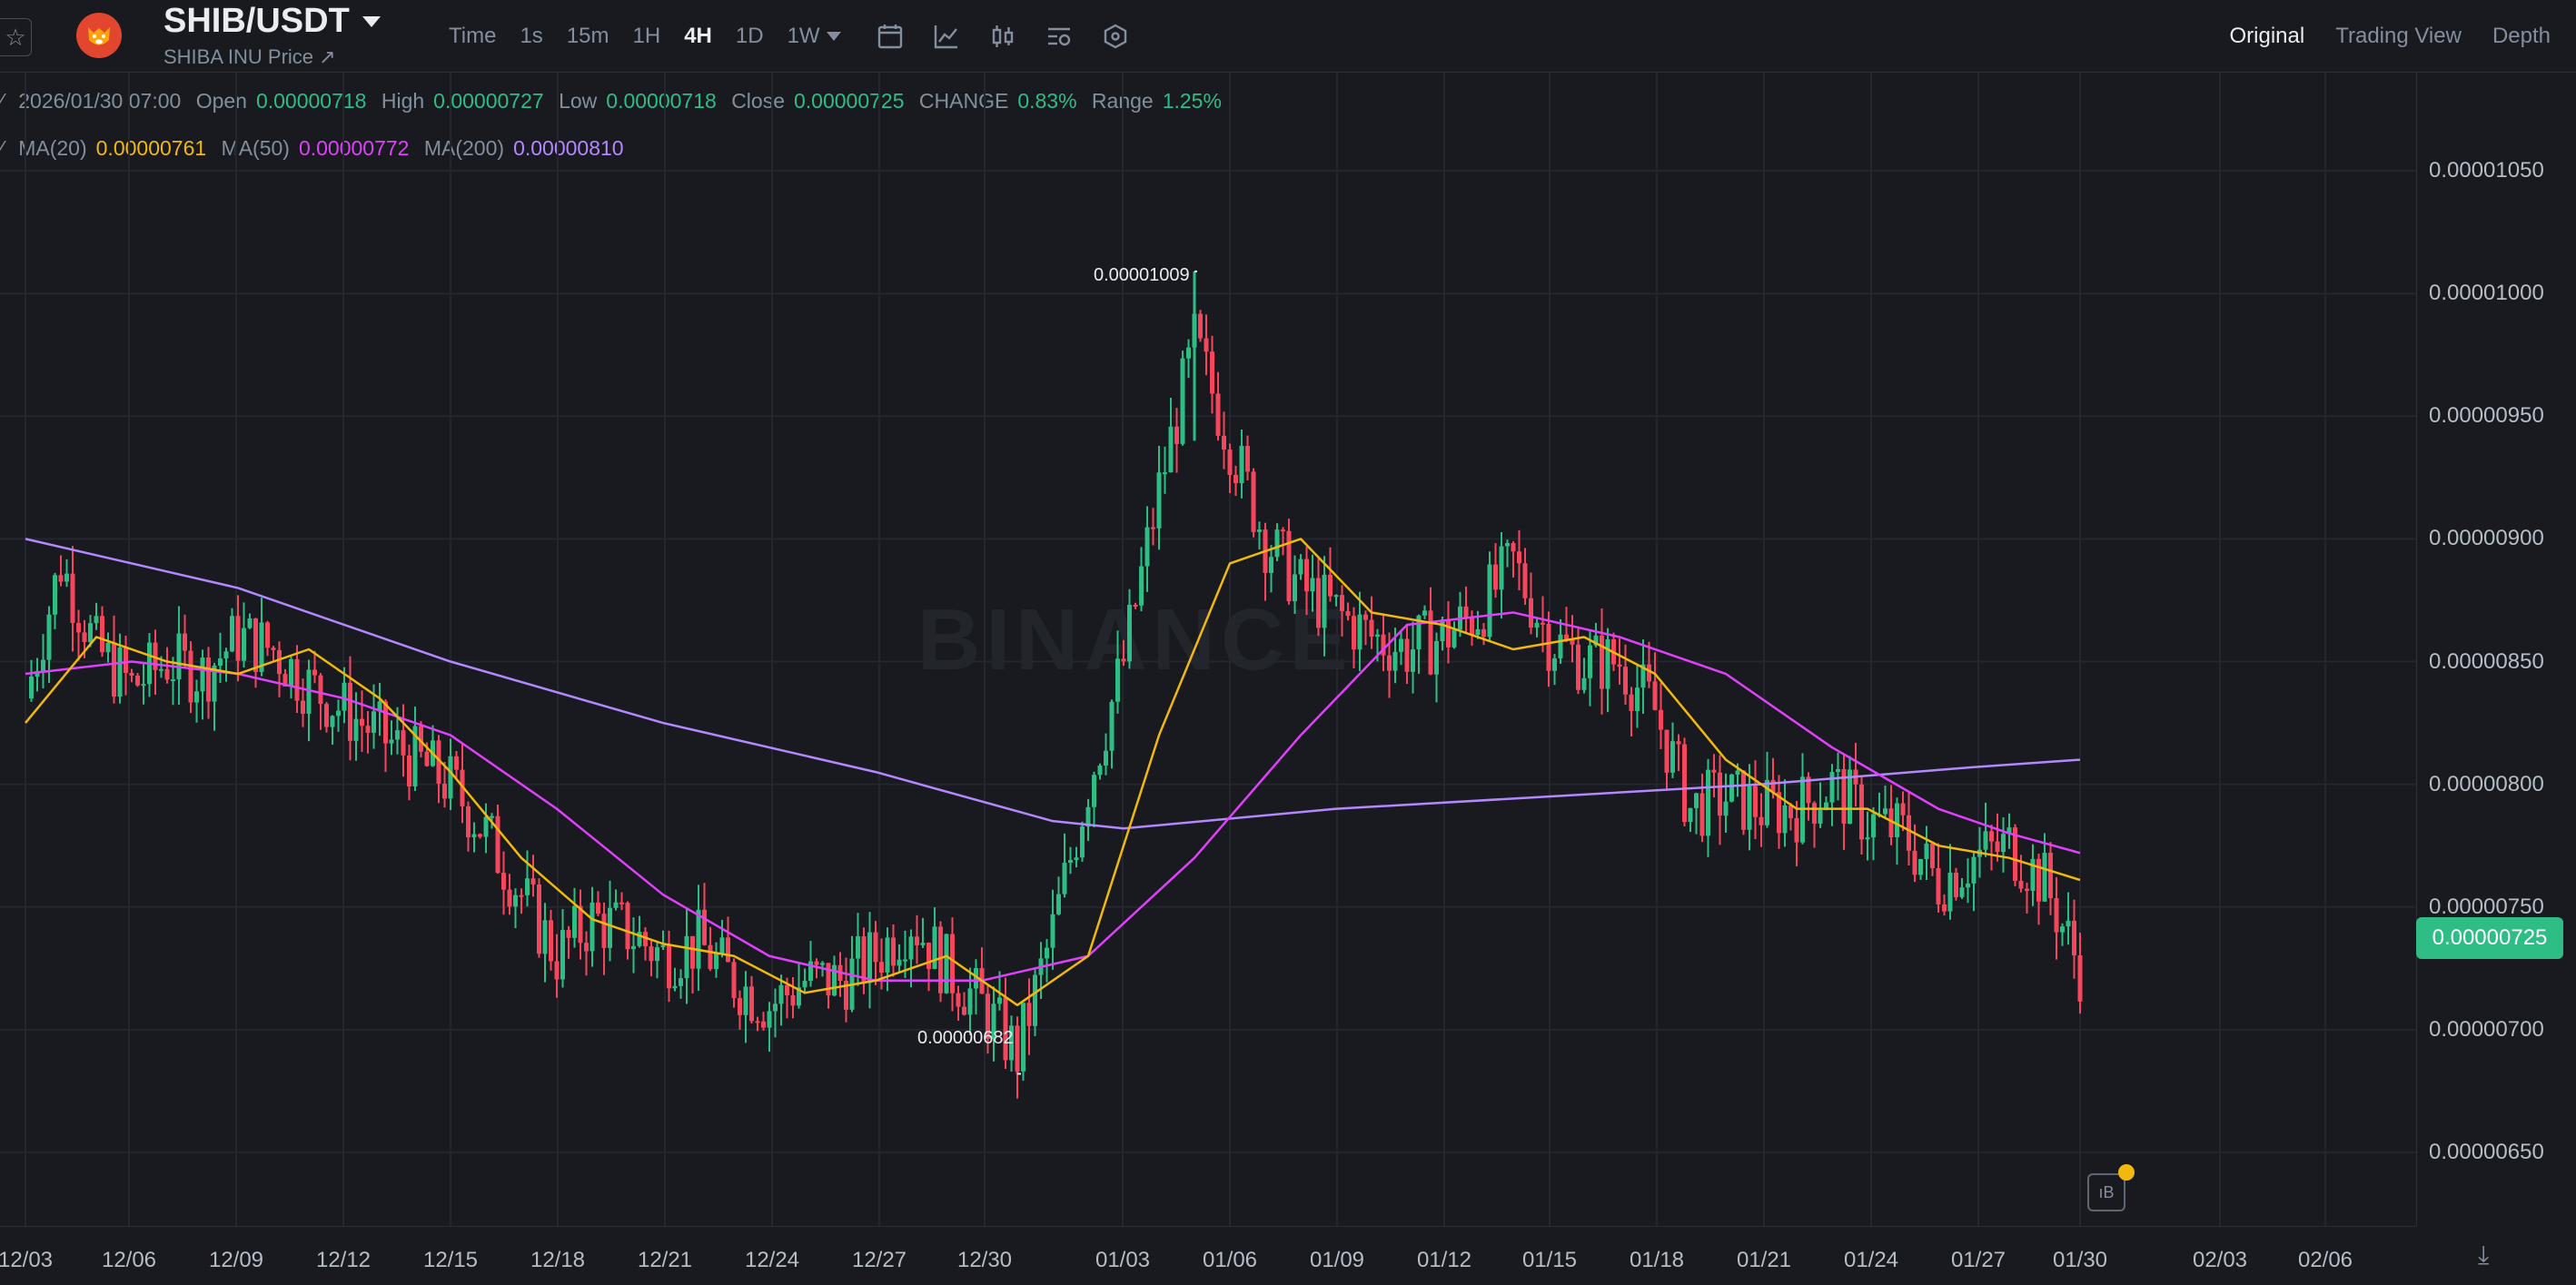 The height and width of the screenshot is (1285, 2576). What do you see at coordinates (2220, 1260) in the screenshot?
I see `x-tick-label: 02/03` at bounding box center [2220, 1260].